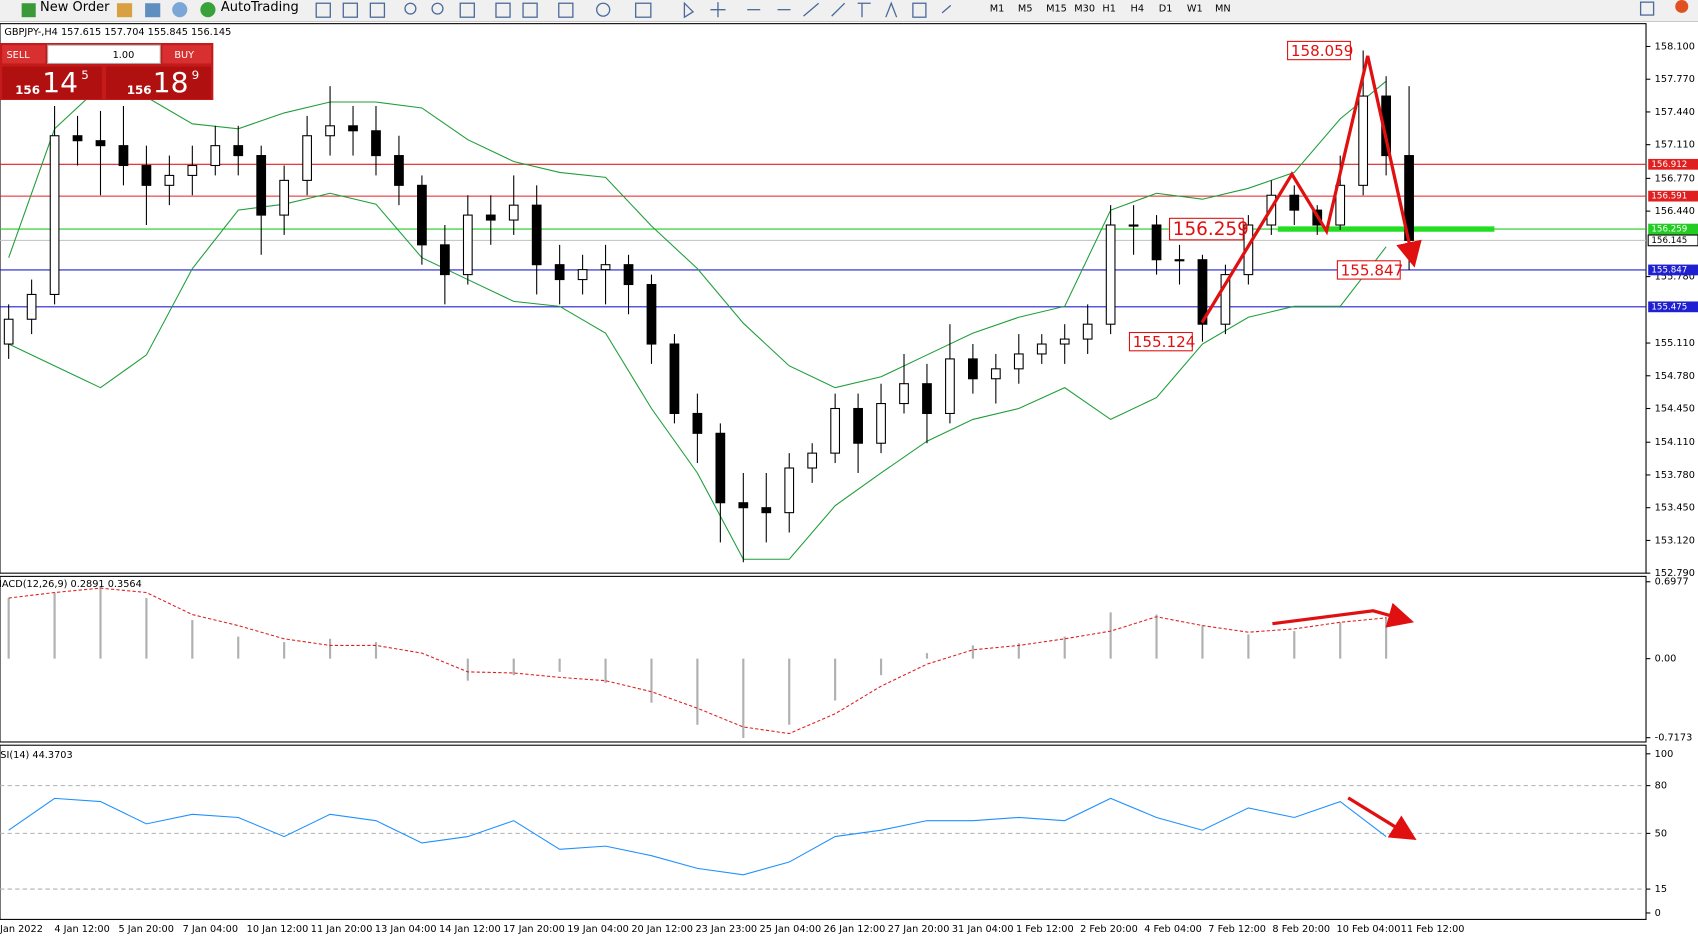 The width and height of the screenshot is (1698, 942). Describe the element at coordinates (1674, 738) in the screenshot. I see `y-tick-label: -0.7173` at that location.